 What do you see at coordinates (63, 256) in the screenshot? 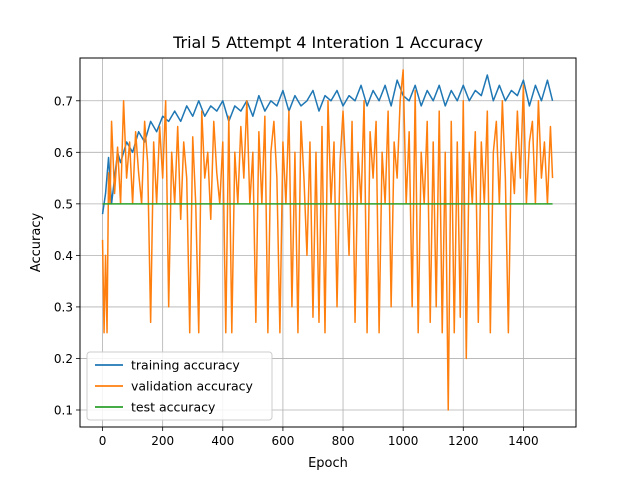
I see `y-tick-label: 0.4` at bounding box center [63, 256].